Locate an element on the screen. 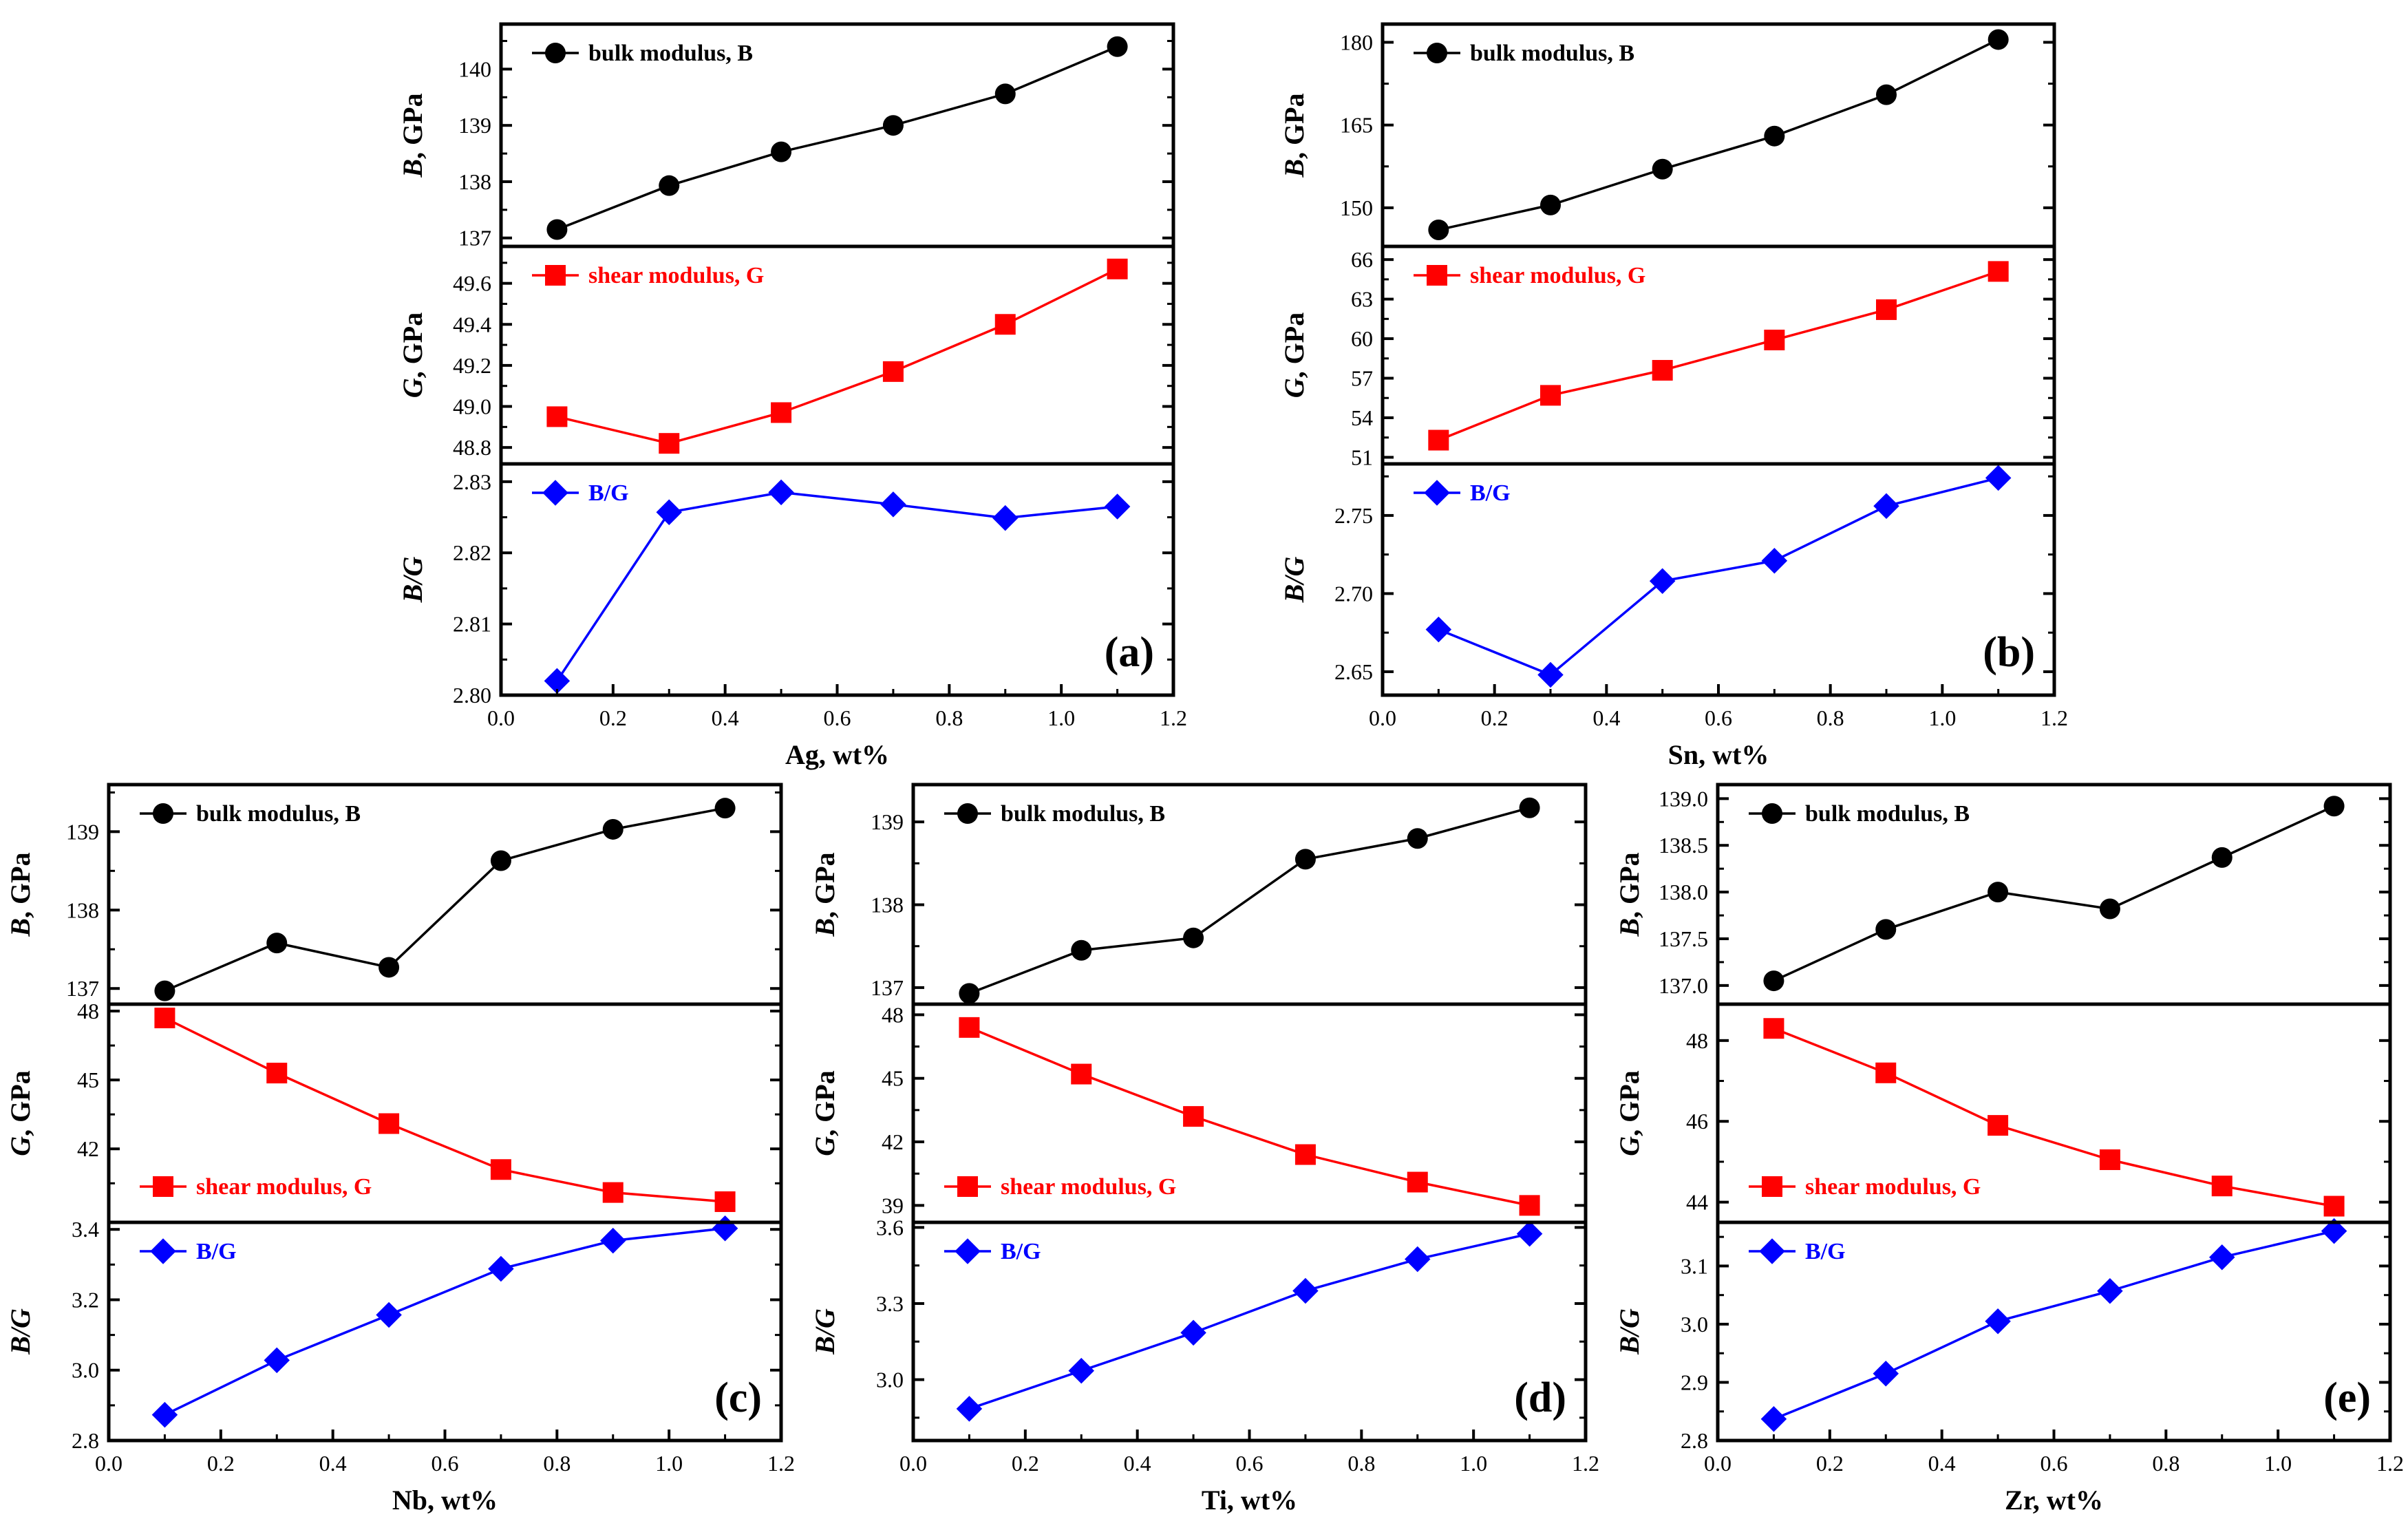 This screenshot has height=1530, width=2408. y-tick-label: 49.4 is located at coordinates (472, 324).